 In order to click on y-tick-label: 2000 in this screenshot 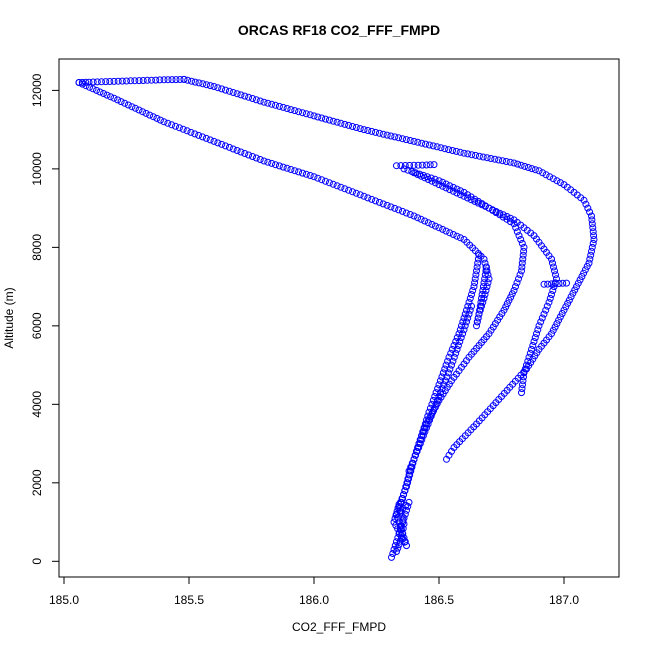, I will do `click(37, 482)`.